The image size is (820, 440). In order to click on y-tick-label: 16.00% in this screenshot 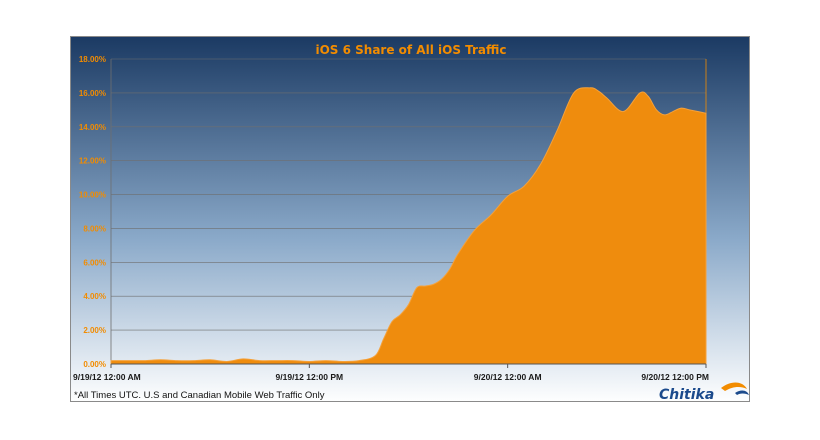, I will do `click(92, 93)`.